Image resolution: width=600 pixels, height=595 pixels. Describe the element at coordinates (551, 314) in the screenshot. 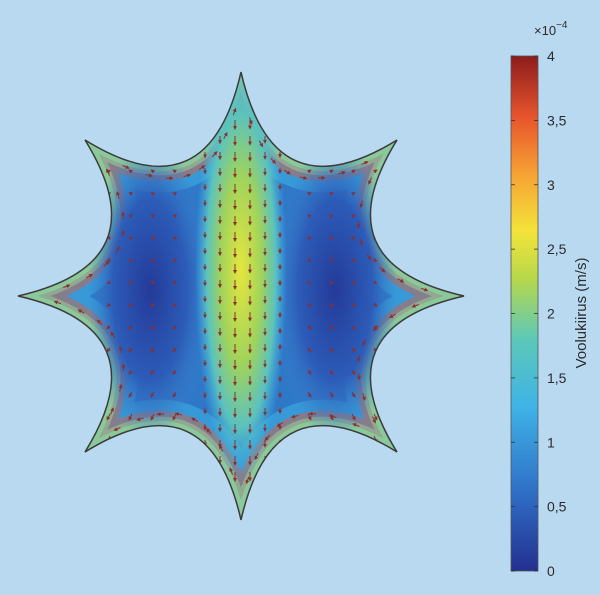

I see `colorbar-tick-label: 2` at that location.